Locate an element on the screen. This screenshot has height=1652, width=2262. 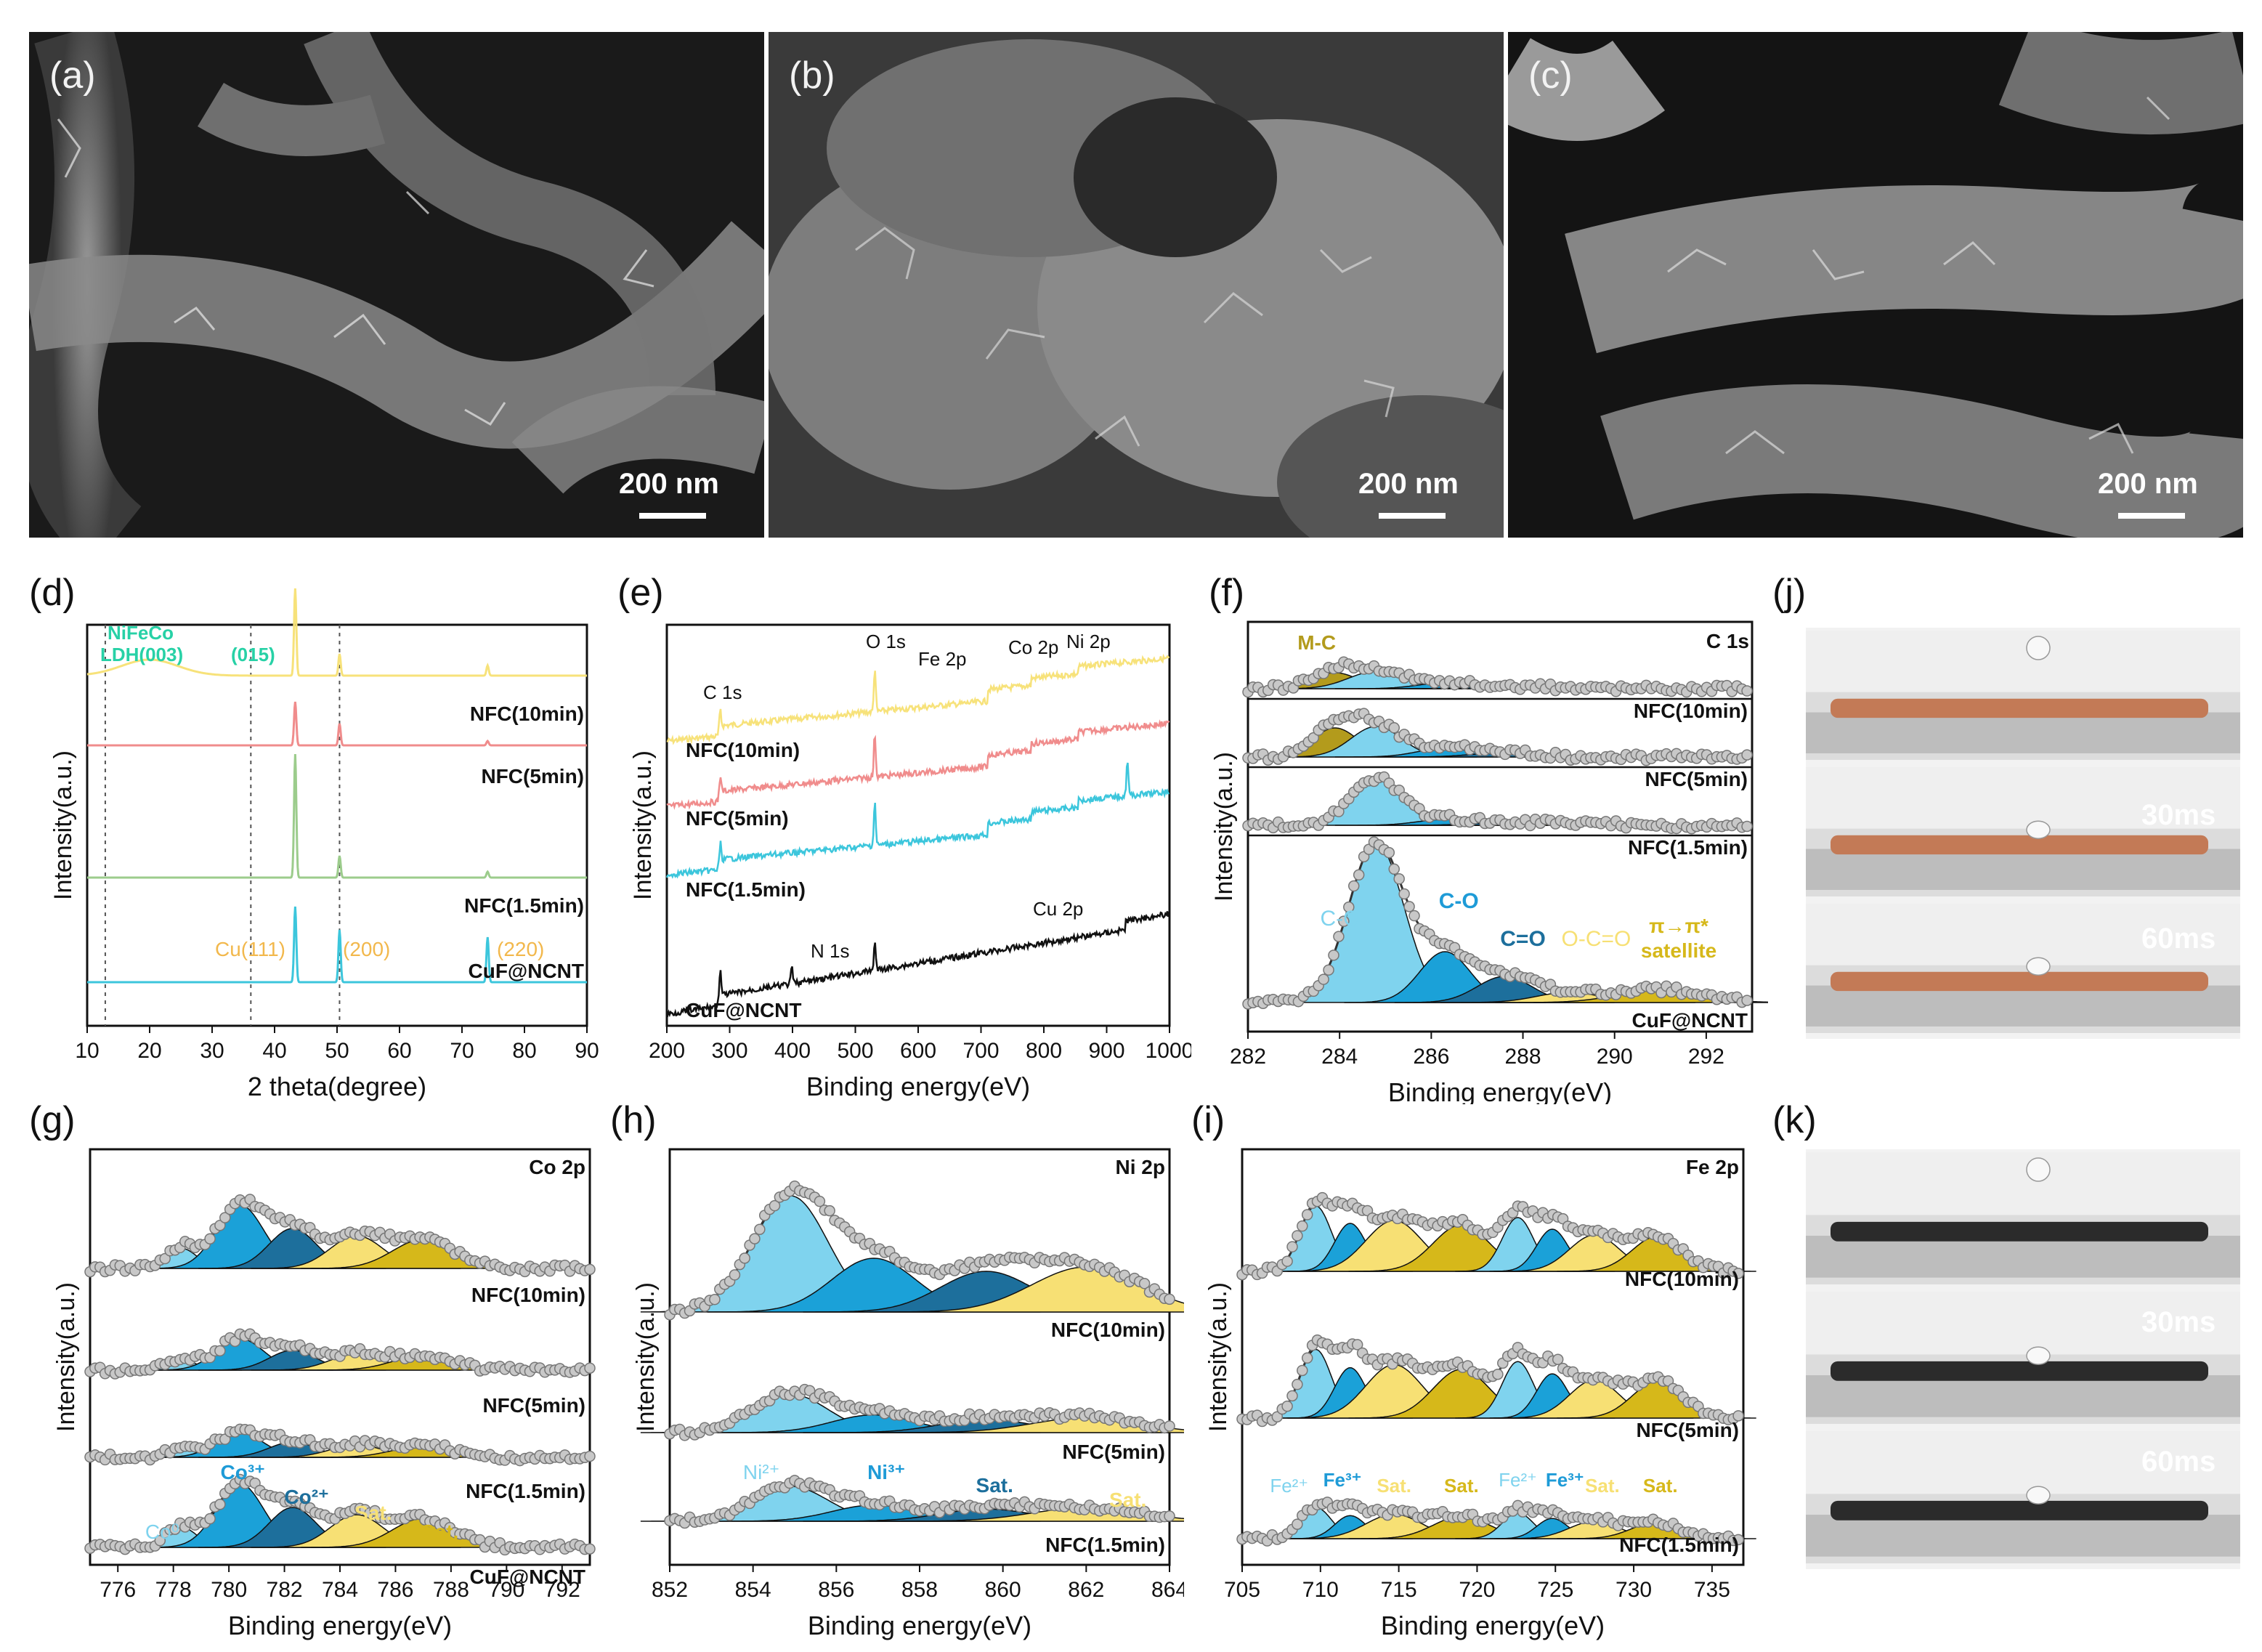
peak-annotation: N 1s is located at coordinates (830, 951).